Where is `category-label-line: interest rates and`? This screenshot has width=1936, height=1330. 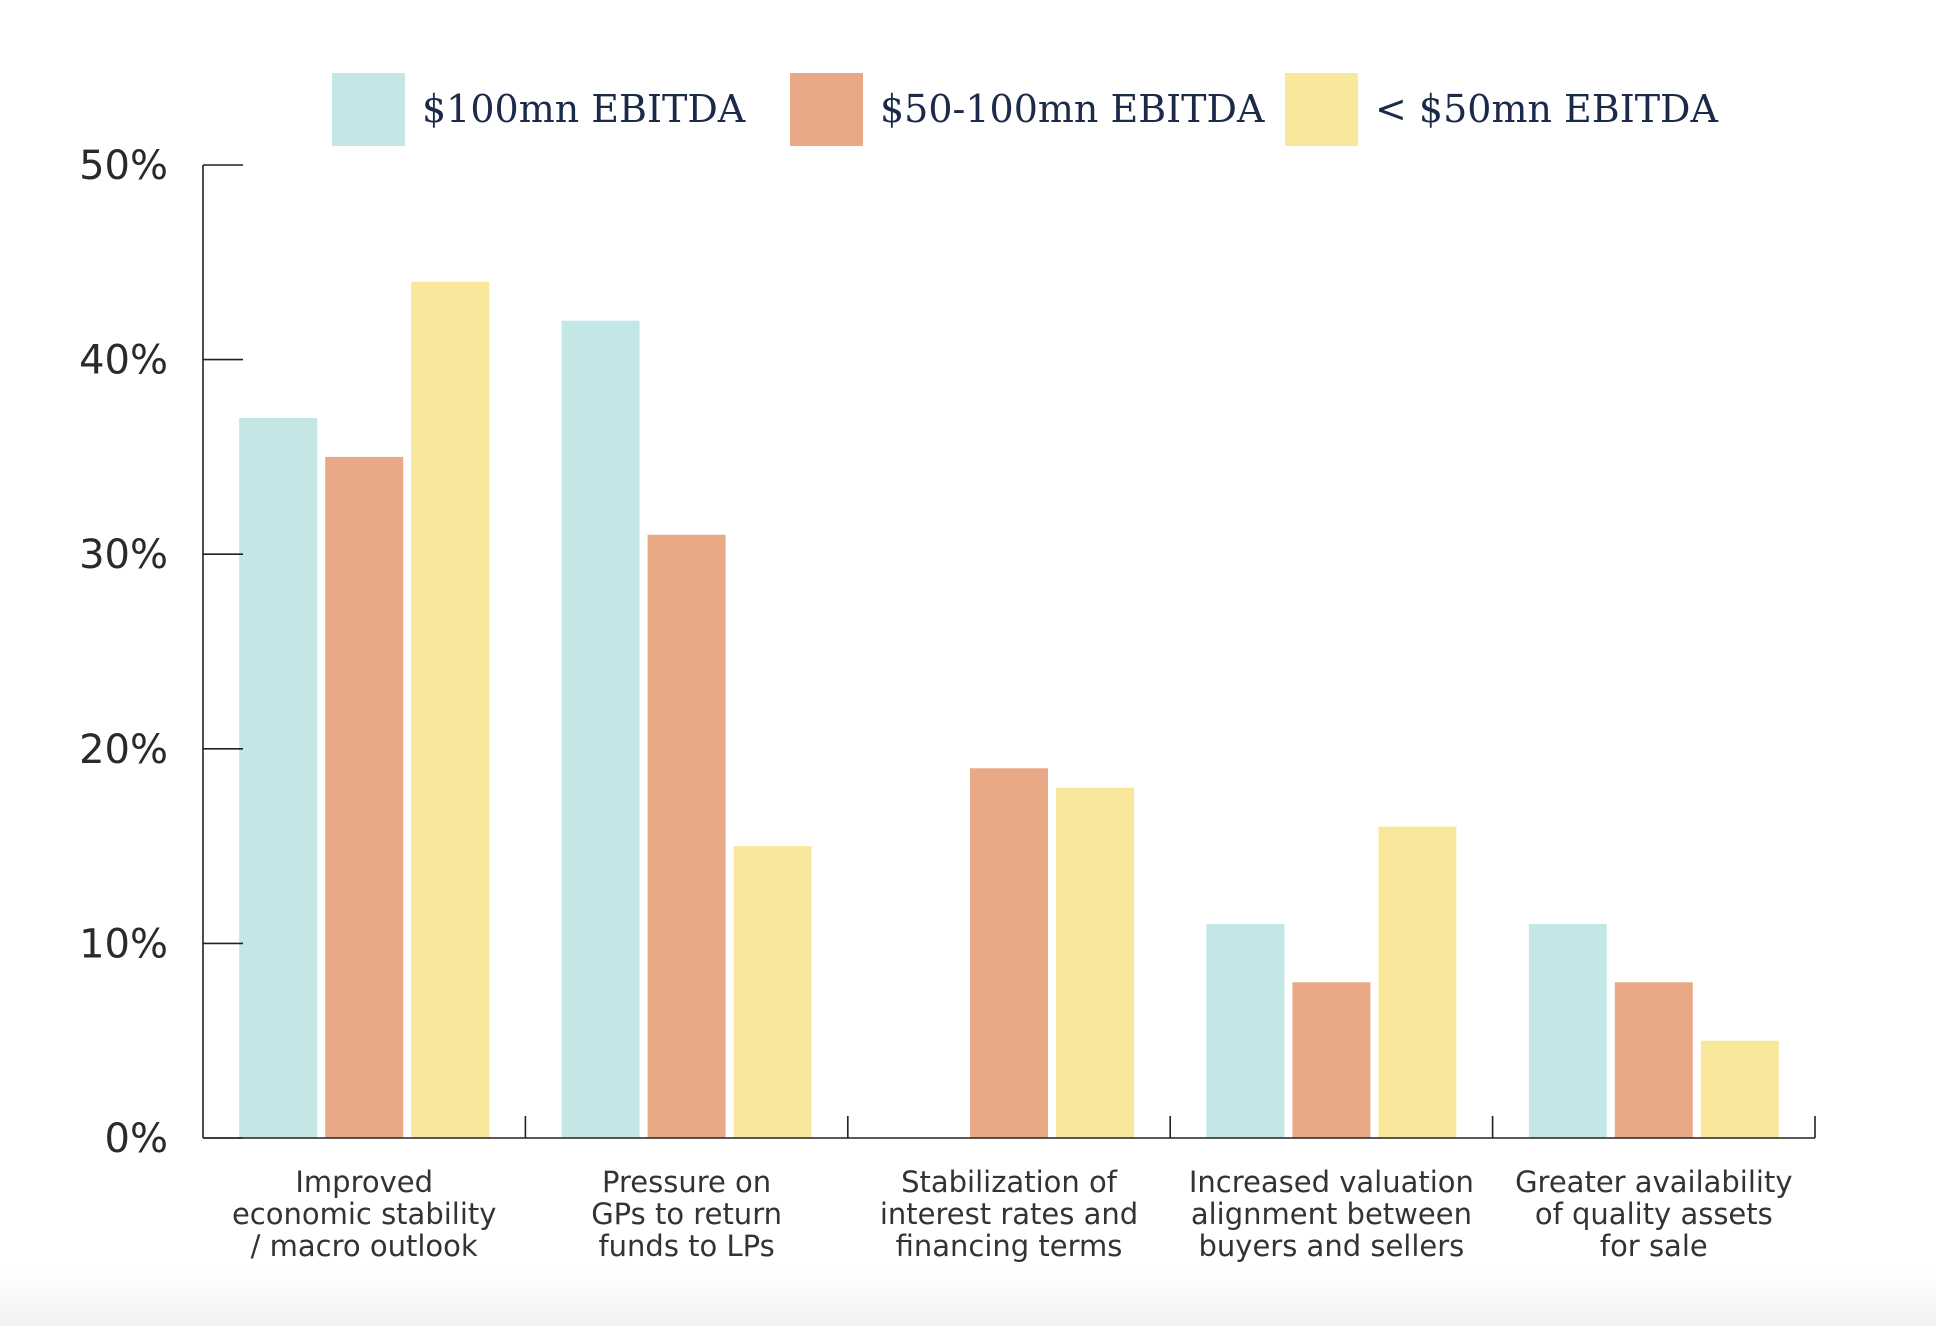 category-label-line: interest rates and is located at coordinates (1009, 1214).